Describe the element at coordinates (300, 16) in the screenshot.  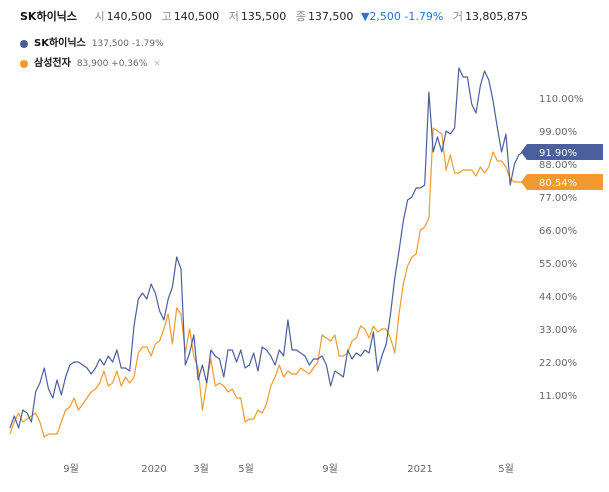
I see `close-label: 종` at that location.